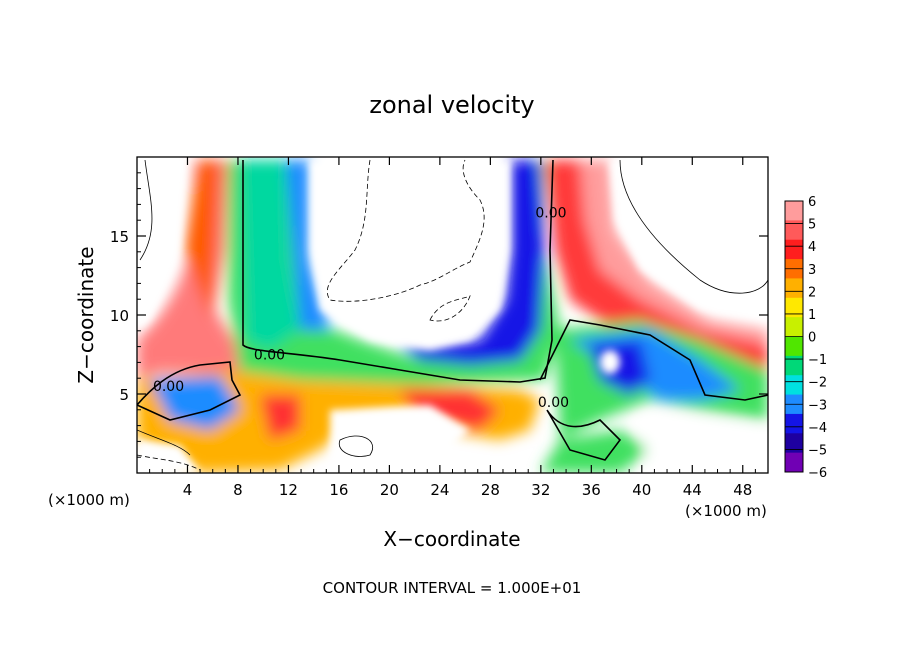  What do you see at coordinates (288, 490) in the screenshot?
I see `x-tick-label: 12` at bounding box center [288, 490].